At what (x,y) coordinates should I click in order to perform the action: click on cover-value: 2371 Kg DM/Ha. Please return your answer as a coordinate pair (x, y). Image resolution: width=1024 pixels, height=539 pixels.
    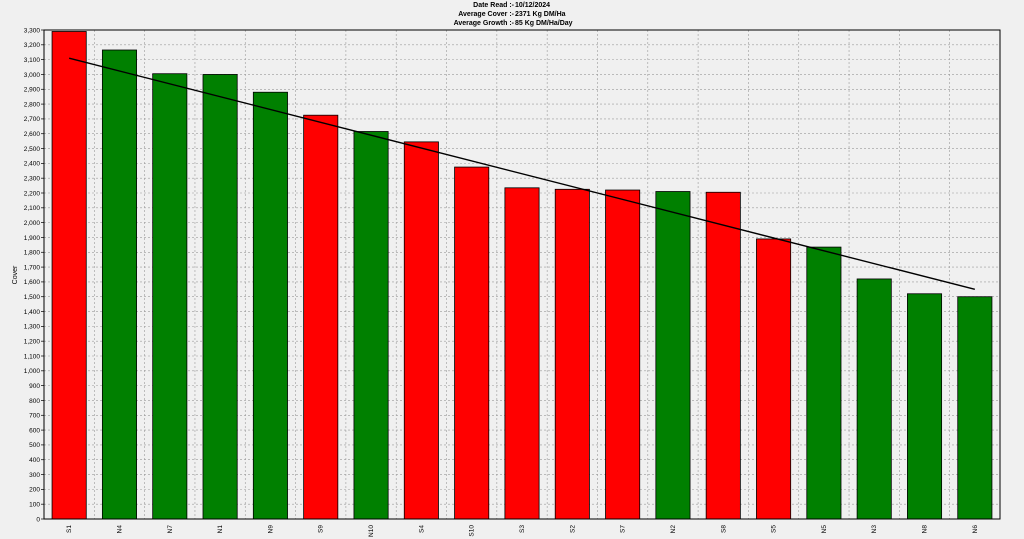
    Looking at the image, I should click on (540, 14).